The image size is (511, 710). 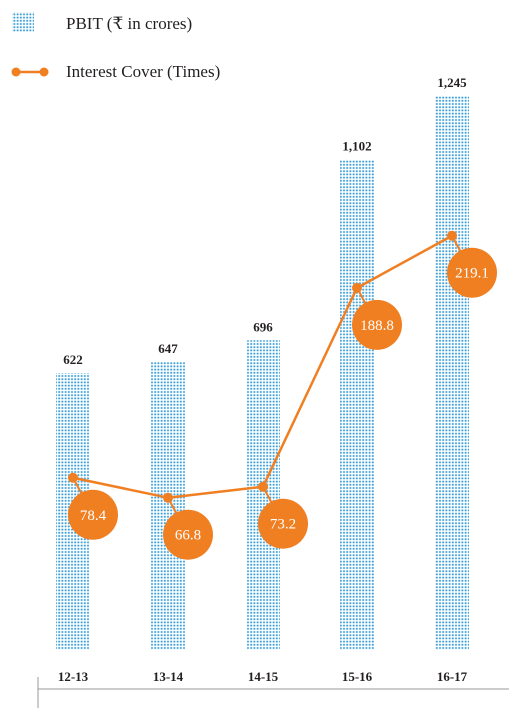 What do you see at coordinates (30, 72) in the screenshot?
I see `legend-swatch-interest-cover` at bounding box center [30, 72].